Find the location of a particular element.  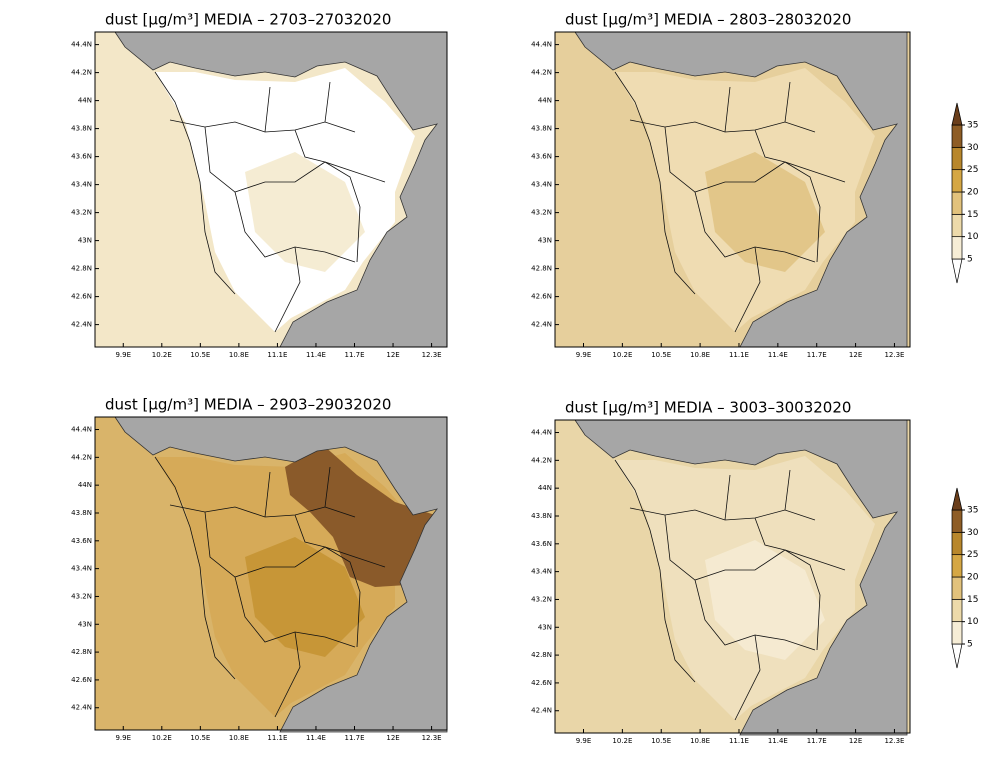

field-hot is located at coordinates (360, 516).